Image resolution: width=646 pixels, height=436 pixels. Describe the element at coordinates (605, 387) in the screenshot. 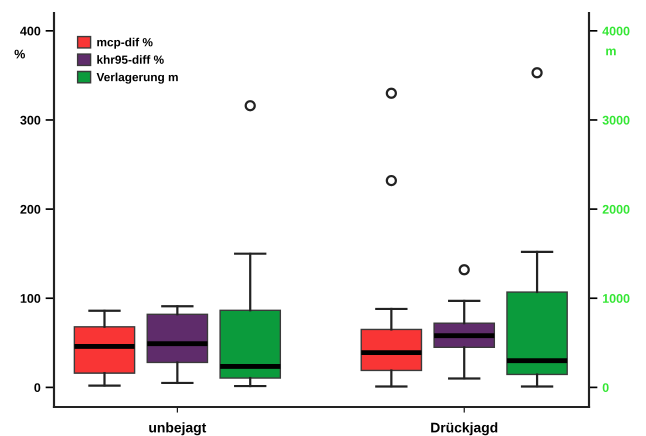

I see `y2-tick-label: 0` at that location.